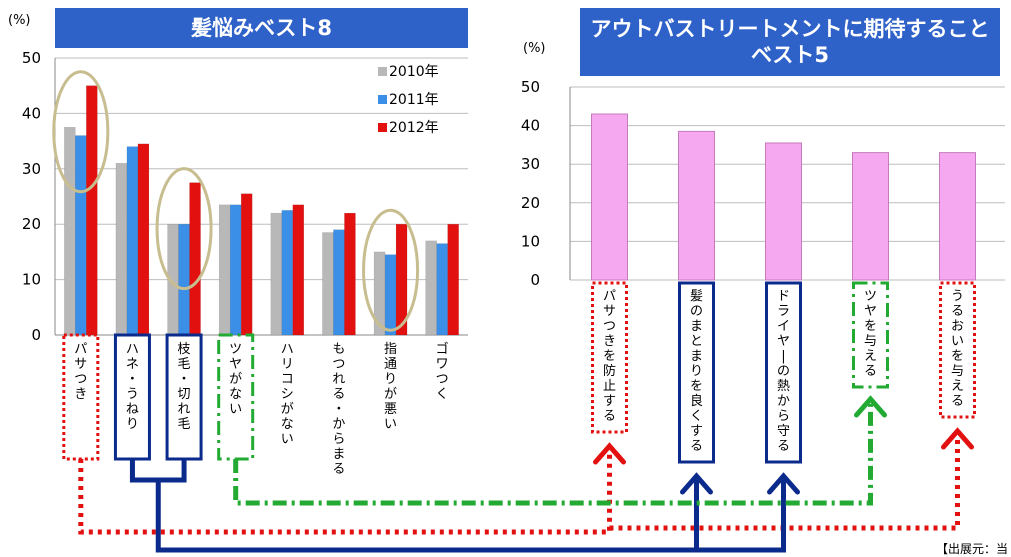 This screenshot has height=557, width=1011. I want to click on chart1-category-label: 枝毛・切れ毛, so click(184, 387).